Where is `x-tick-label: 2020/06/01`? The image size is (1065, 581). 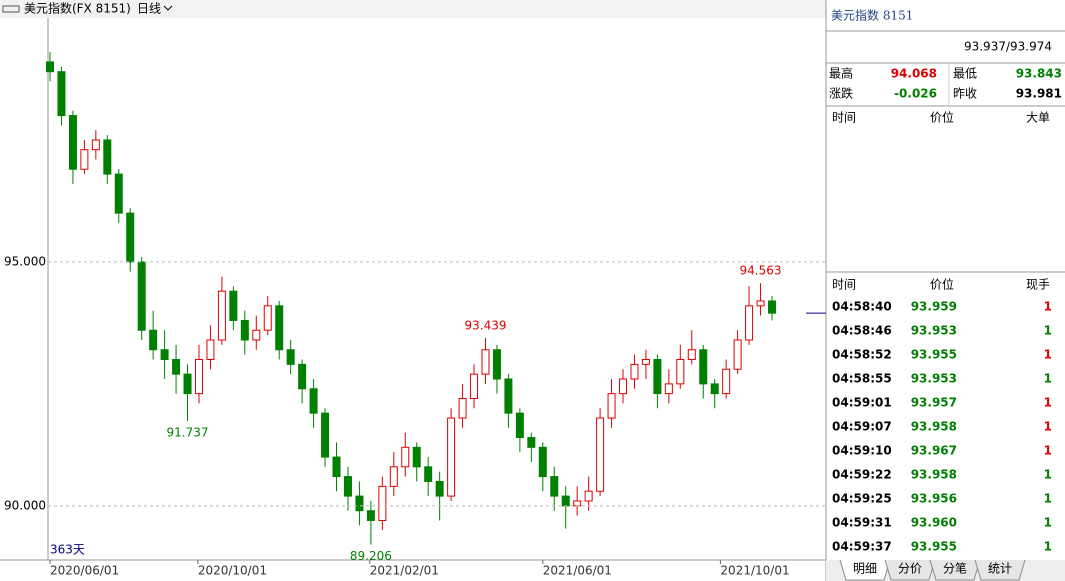 x-tick-label: 2020/06/01 is located at coordinates (84, 571).